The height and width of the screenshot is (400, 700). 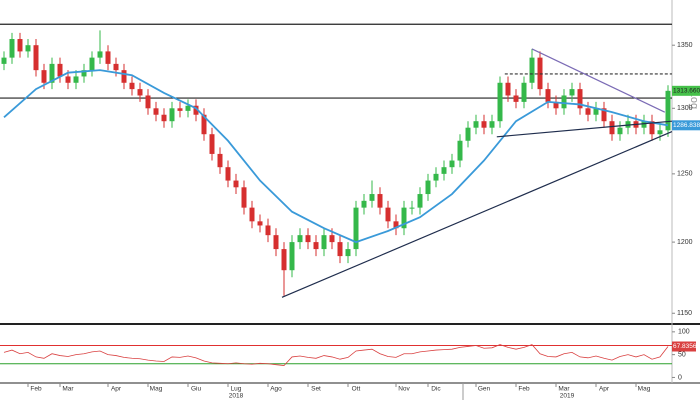 I want to click on price-label-box, so click(x=686, y=90).